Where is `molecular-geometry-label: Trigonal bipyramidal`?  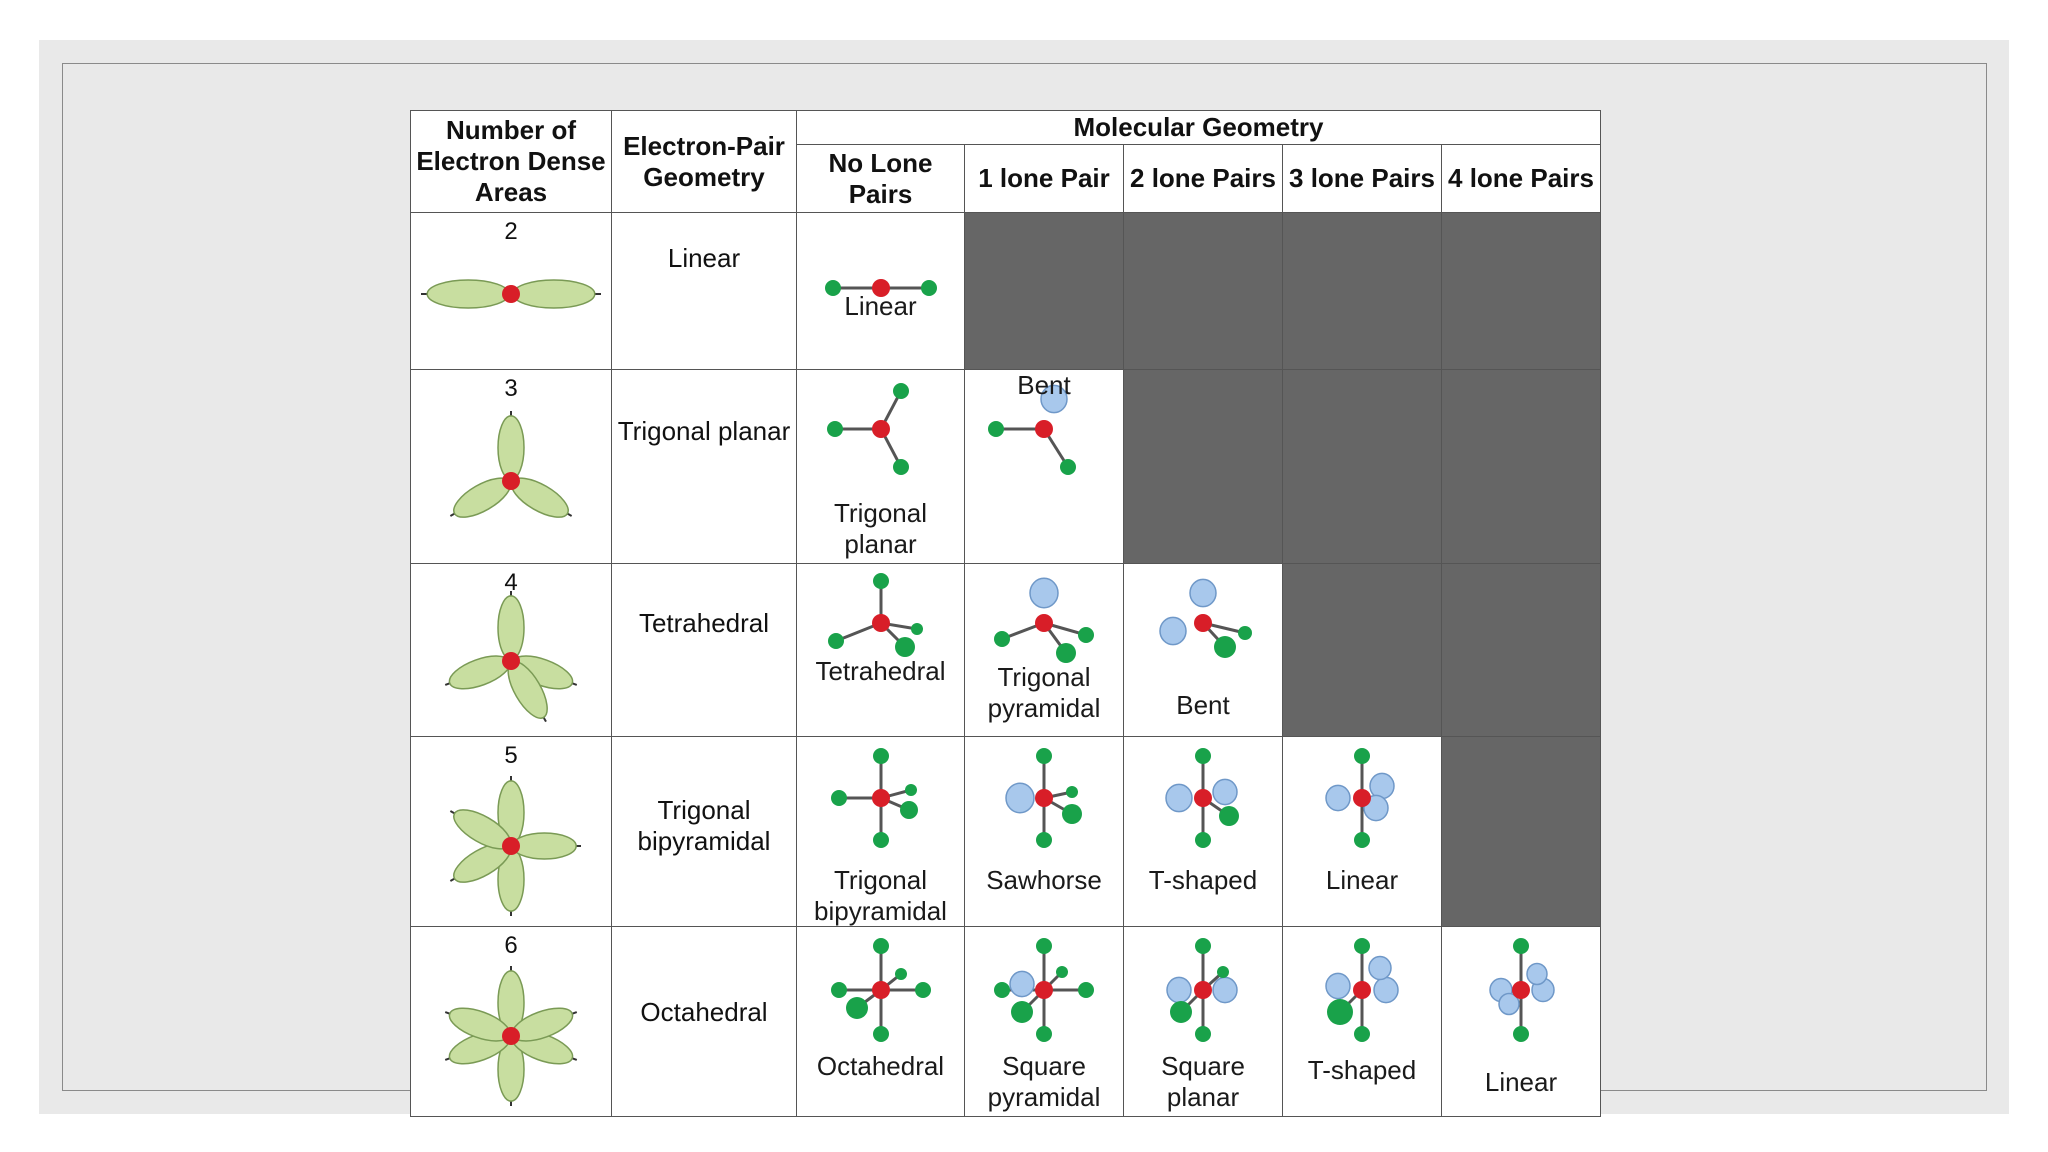 molecular-geometry-label: Trigonal bipyramidal is located at coordinates (880, 895).